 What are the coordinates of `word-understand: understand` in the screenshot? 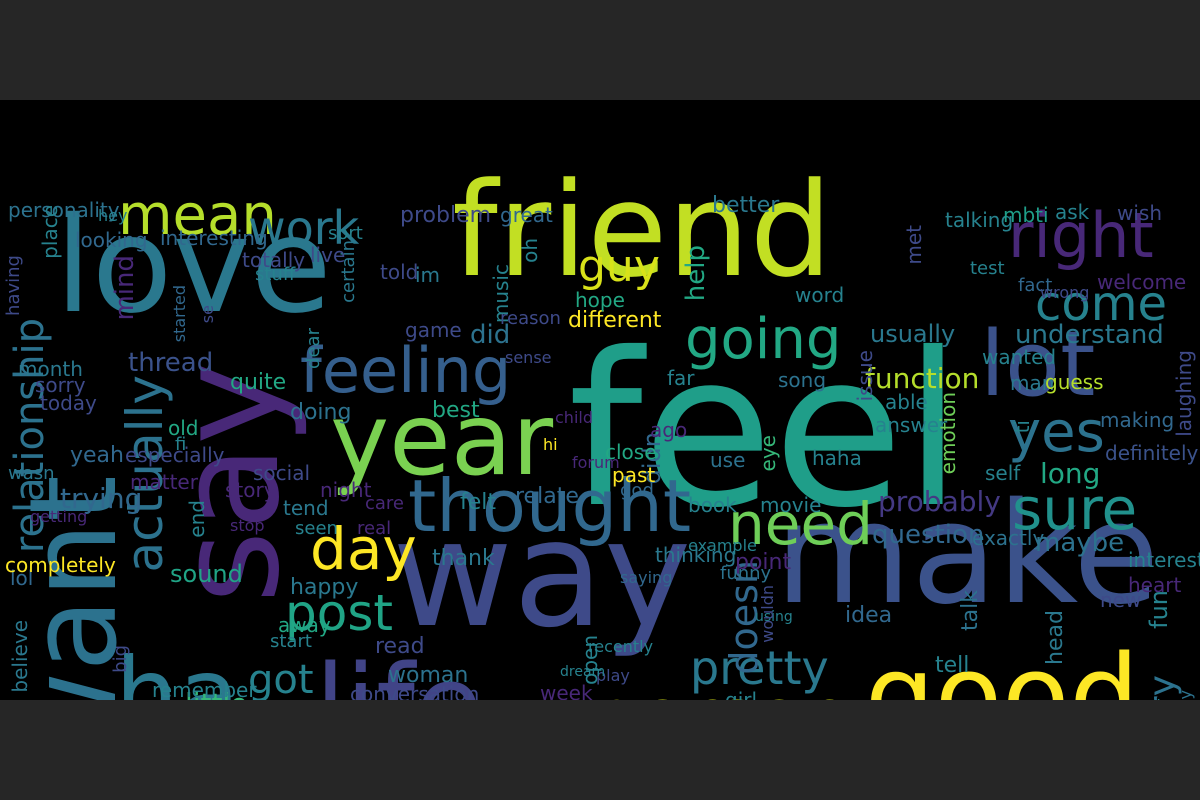 It's located at (1089, 335).